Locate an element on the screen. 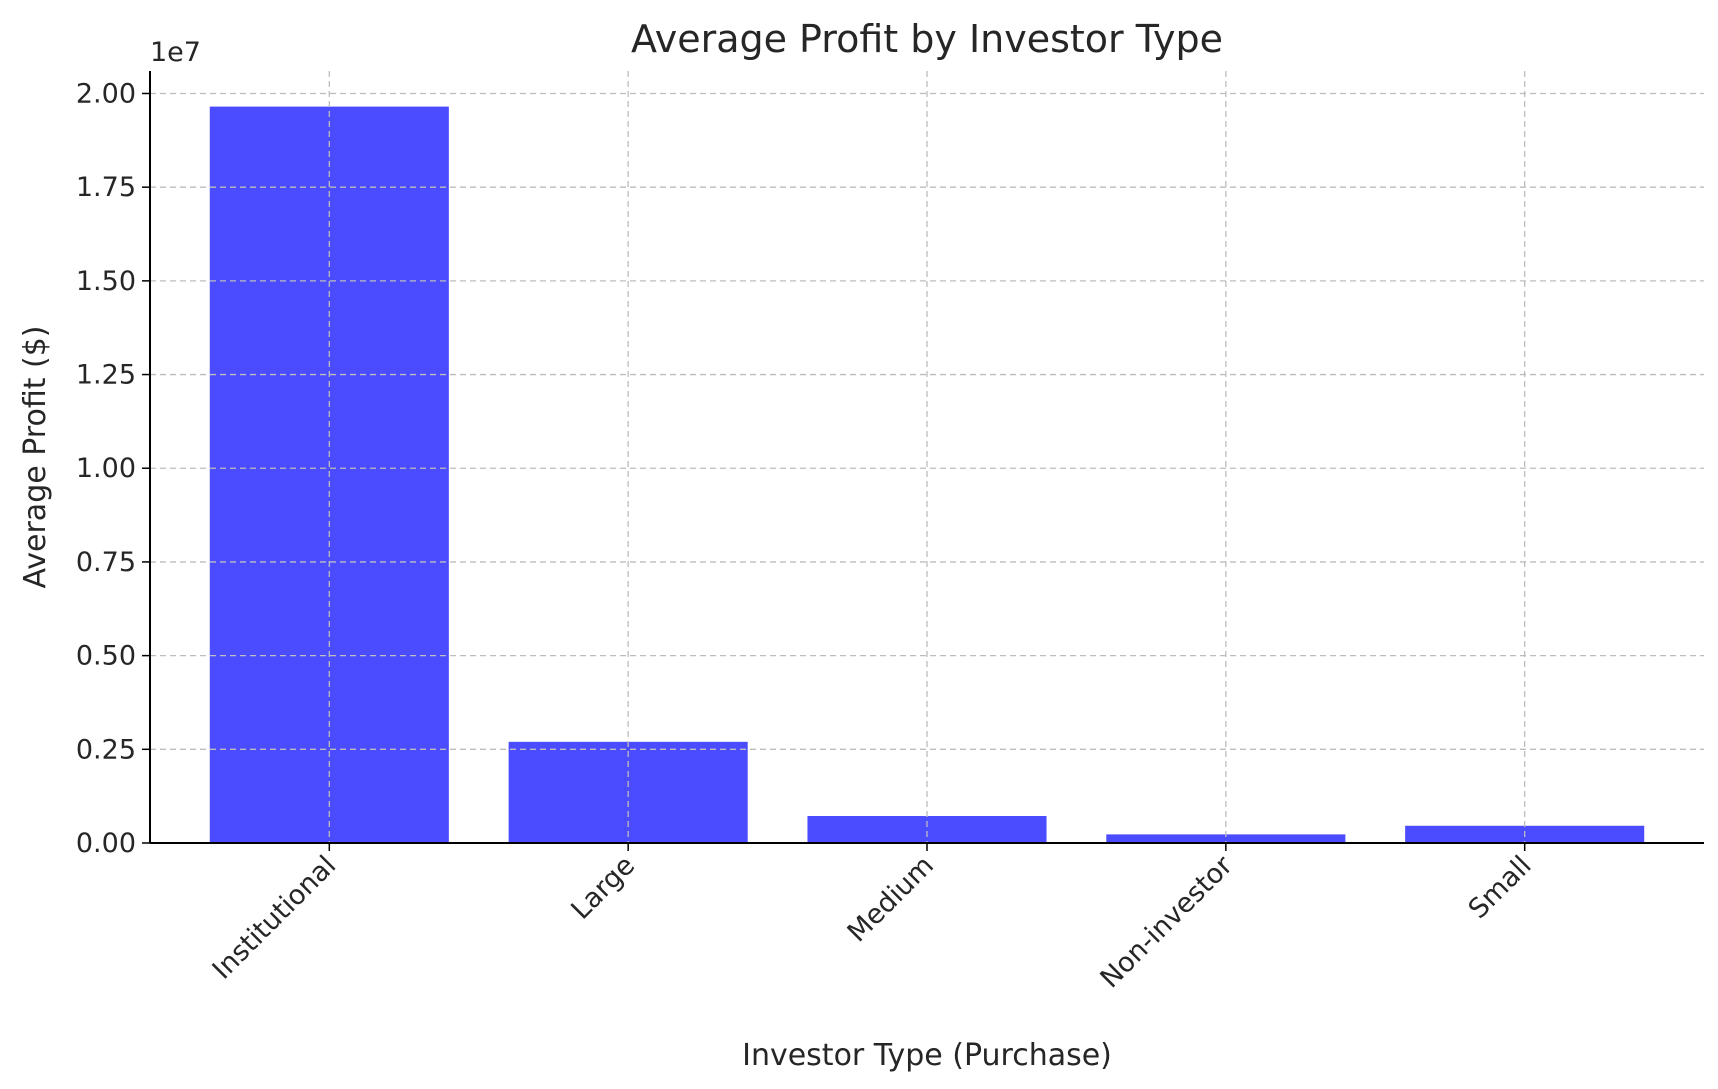  x-axis-label: Investor Type (Purchase) is located at coordinates (927, 1055).